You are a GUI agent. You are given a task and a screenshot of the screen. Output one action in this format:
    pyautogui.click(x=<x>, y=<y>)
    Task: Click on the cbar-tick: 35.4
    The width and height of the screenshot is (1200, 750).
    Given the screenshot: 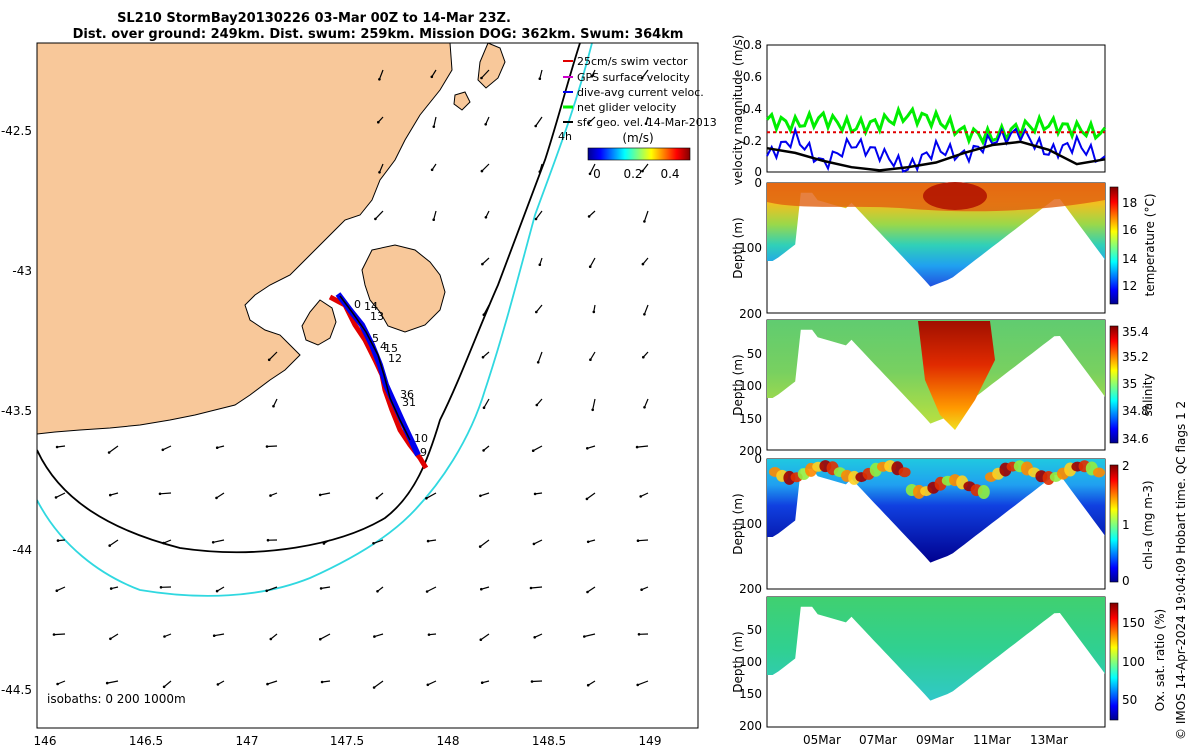 What is the action you would take?
    pyautogui.click(x=1135, y=332)
    